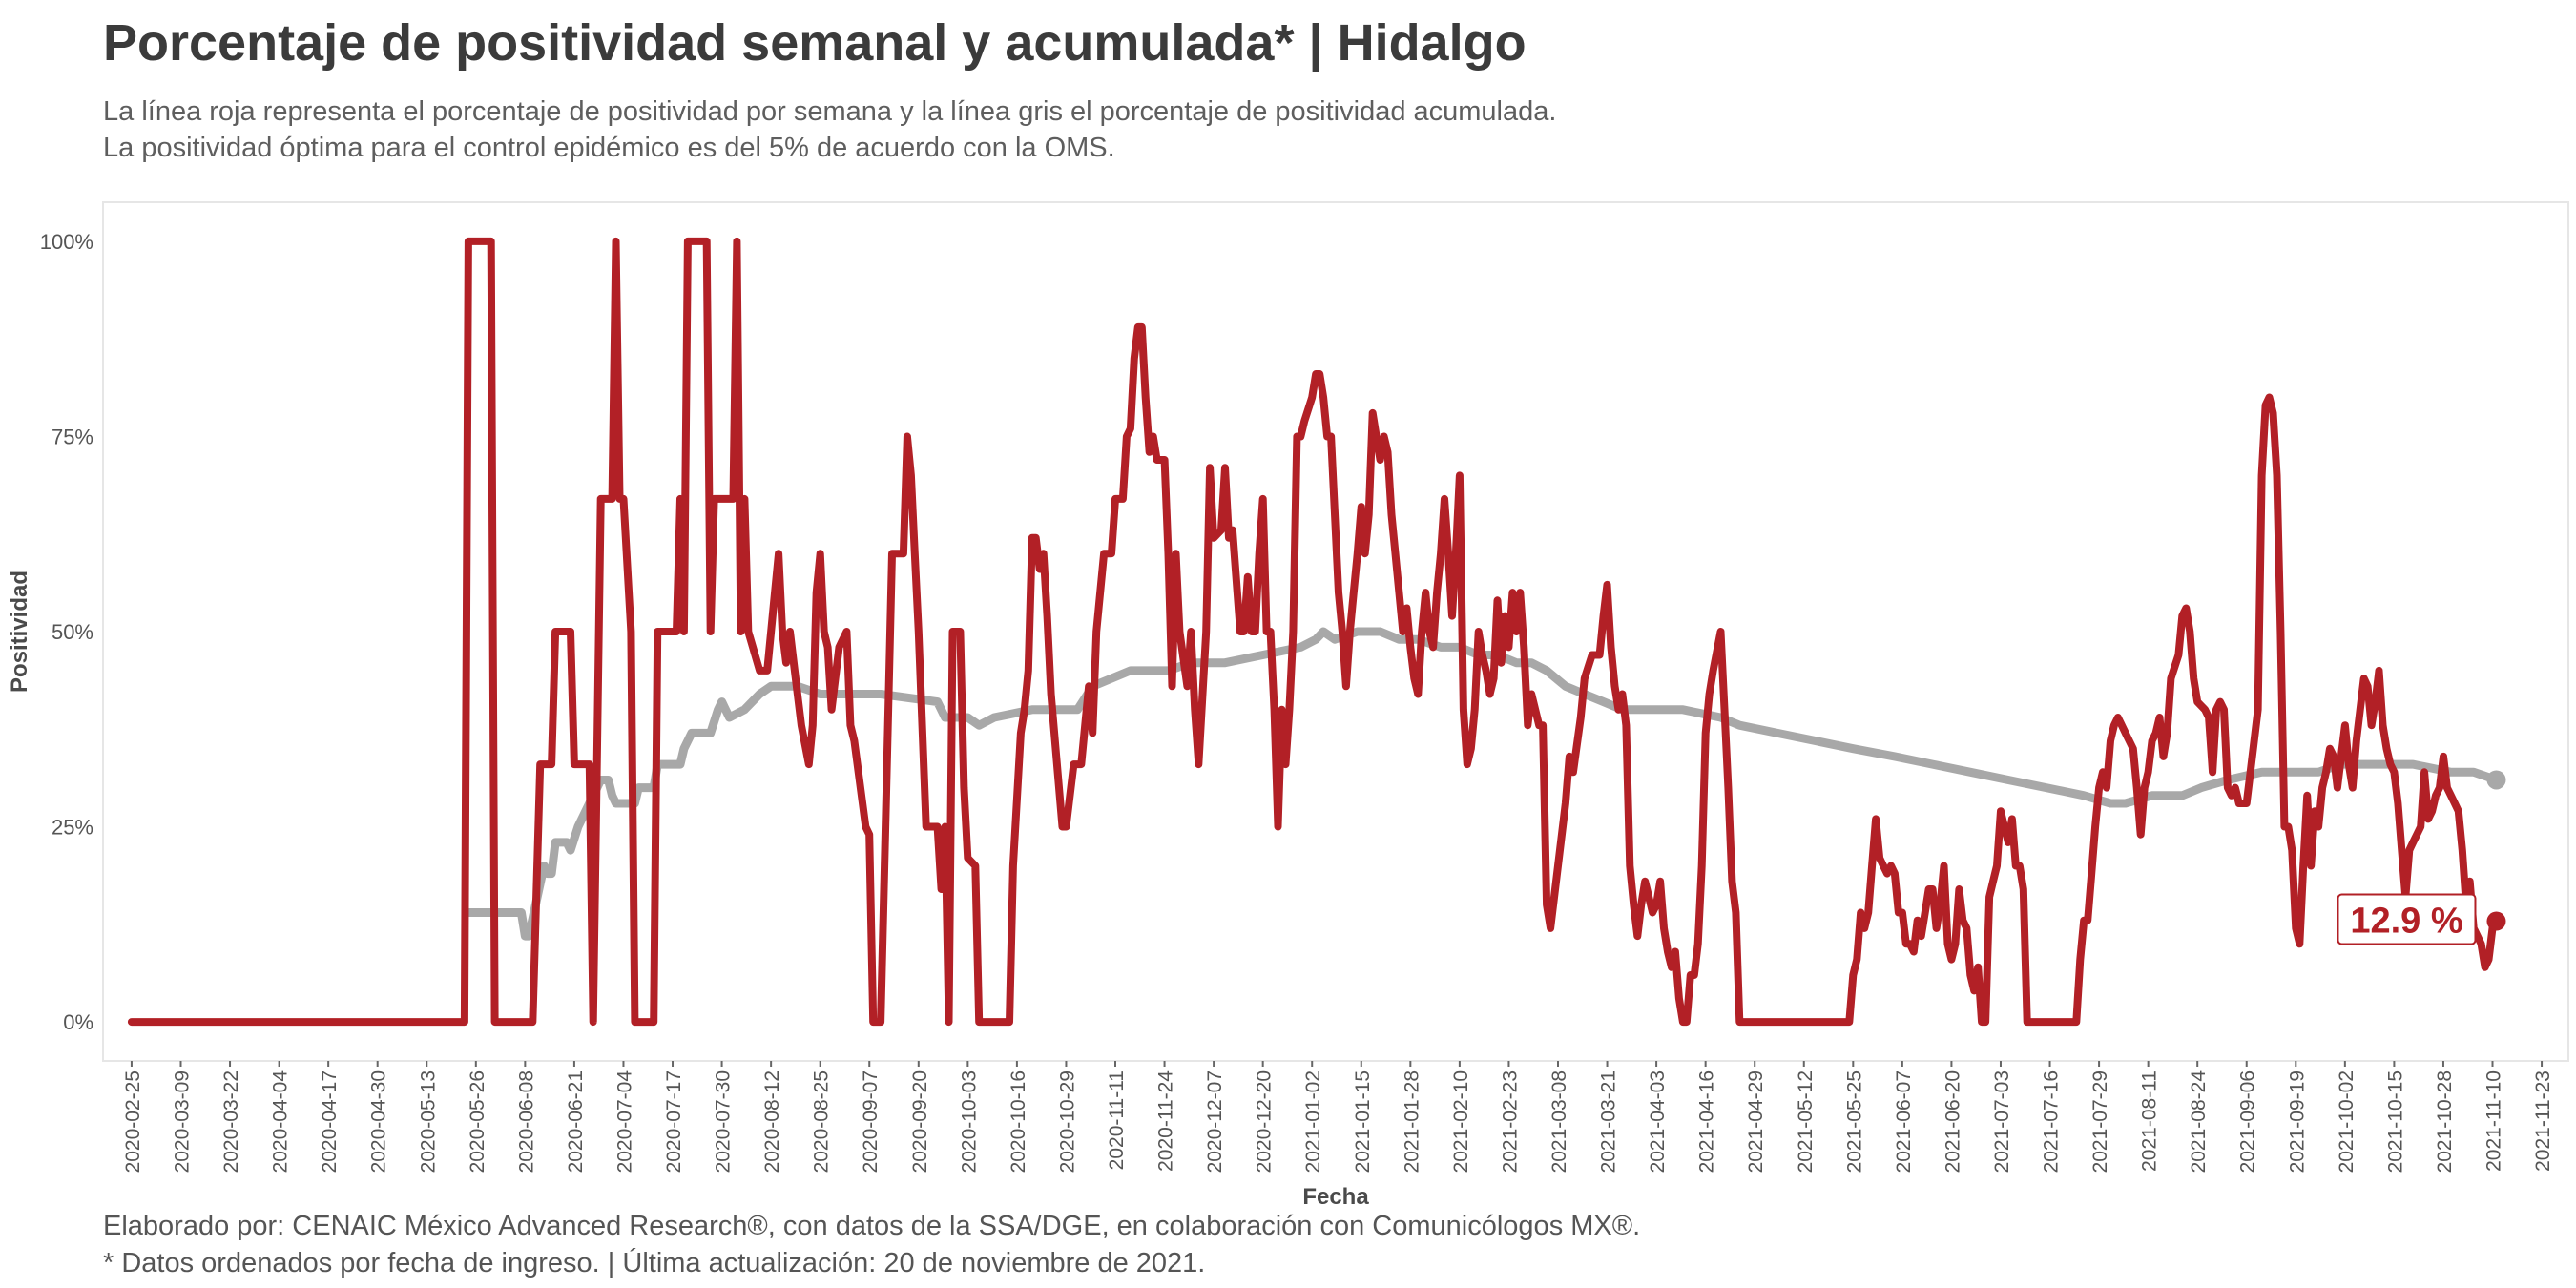  Describe the element at coordinates (1510, 1121) in the screenshot. I see `x-tick-label: 2021-02-23` at that location.